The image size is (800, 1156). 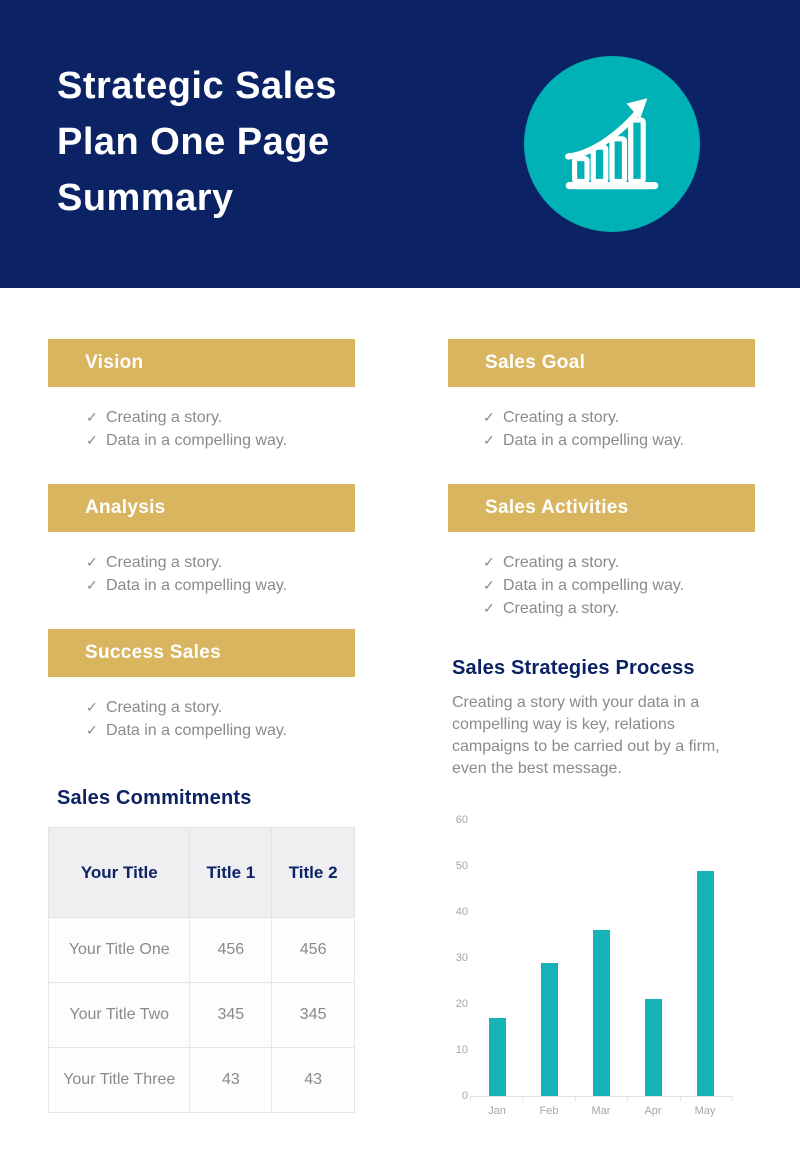 What do you see at coordinates (549, 1029) in the screenshot?
I see `chart-bar-feb` at bounding box center [549, 1029].